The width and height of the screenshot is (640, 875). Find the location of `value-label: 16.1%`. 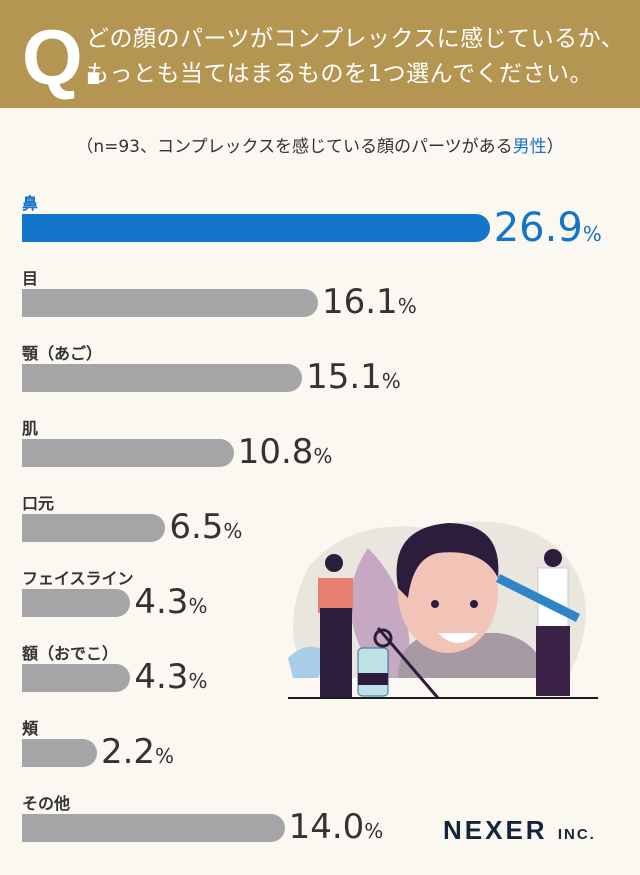

value-label: 16.1% is located at coordinates (369, 304).